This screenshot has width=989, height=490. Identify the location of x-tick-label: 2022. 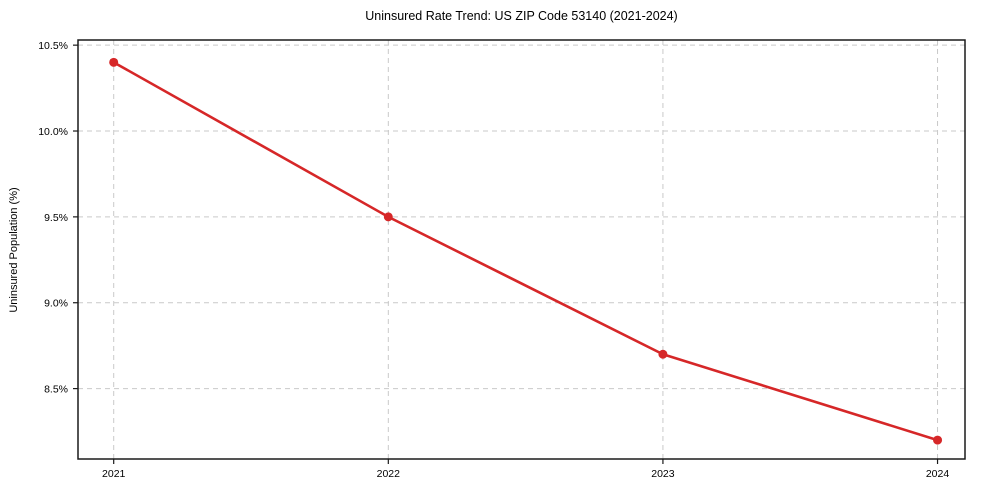
(389, 474).